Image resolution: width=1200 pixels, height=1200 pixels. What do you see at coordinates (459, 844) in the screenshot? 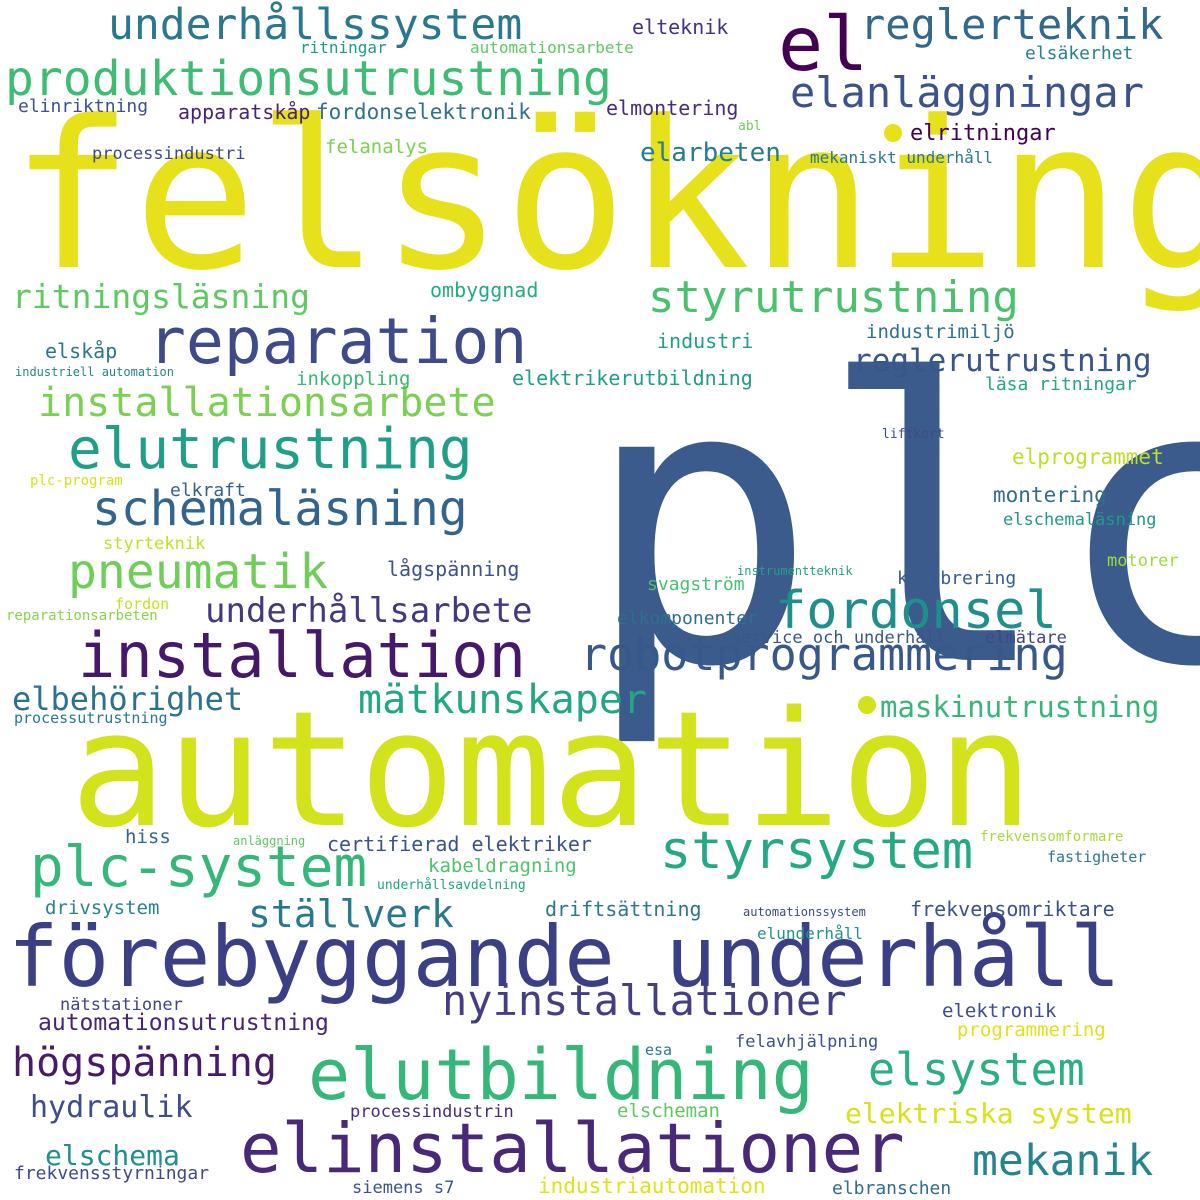
I see `word-79: certifierad elektriker` at bounding box center [459, 844].